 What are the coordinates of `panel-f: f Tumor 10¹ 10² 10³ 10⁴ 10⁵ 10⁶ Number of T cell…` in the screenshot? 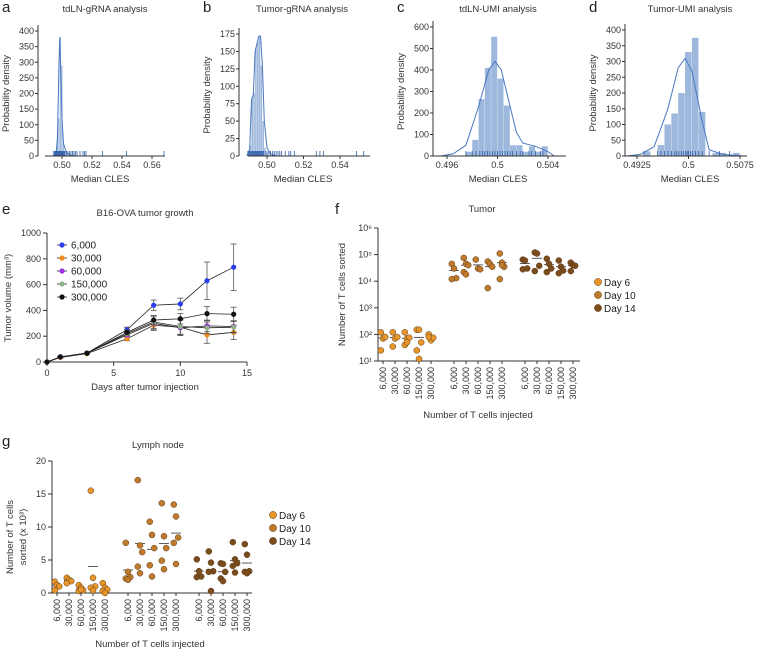 It's located at (485, 311).